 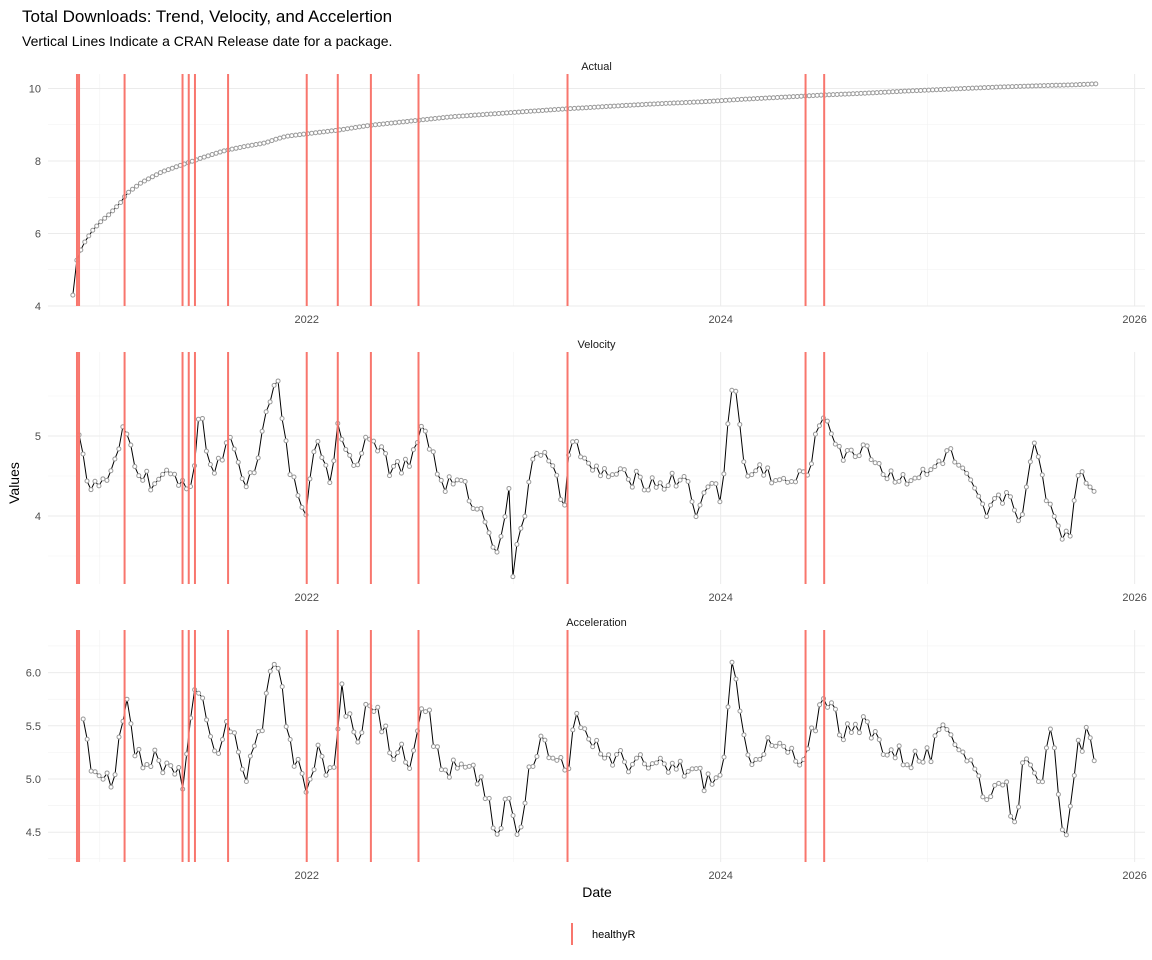 What do you see at coordinates (35, 90) in the screenshot?
I see `y-tick-label: 10` at bounding box center [35, 90].